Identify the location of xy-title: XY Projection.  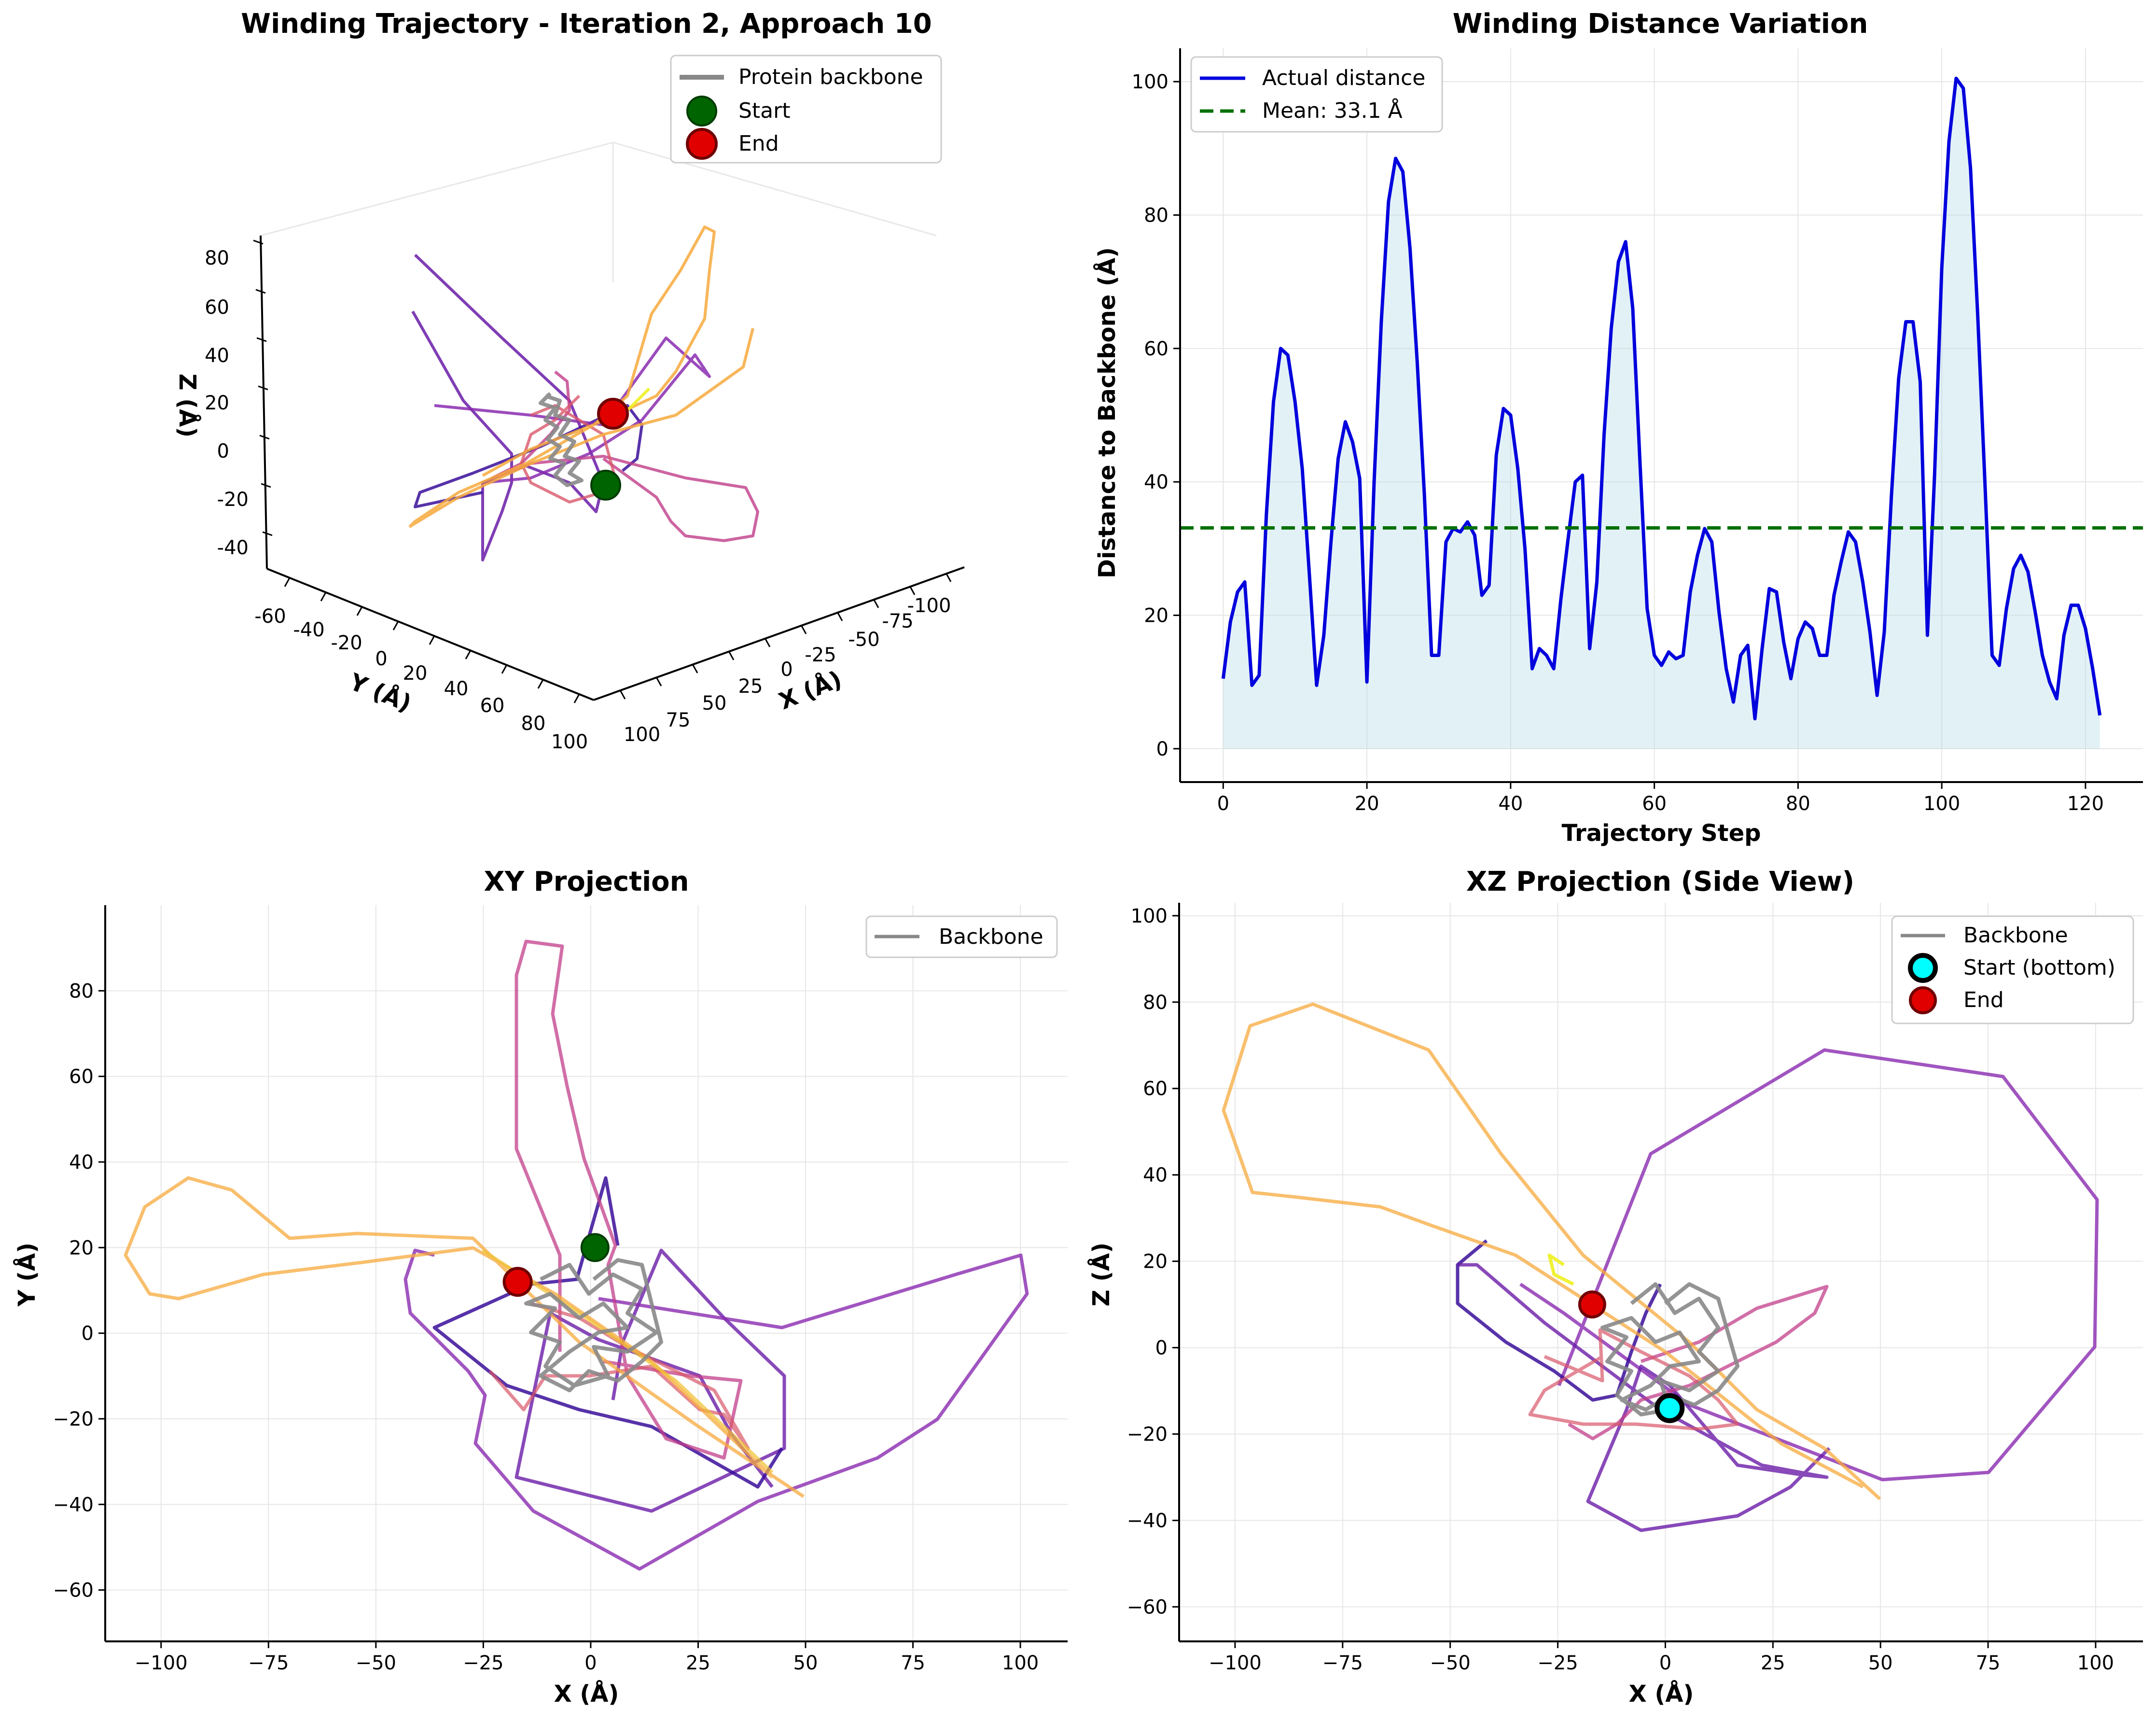
(586, 882).